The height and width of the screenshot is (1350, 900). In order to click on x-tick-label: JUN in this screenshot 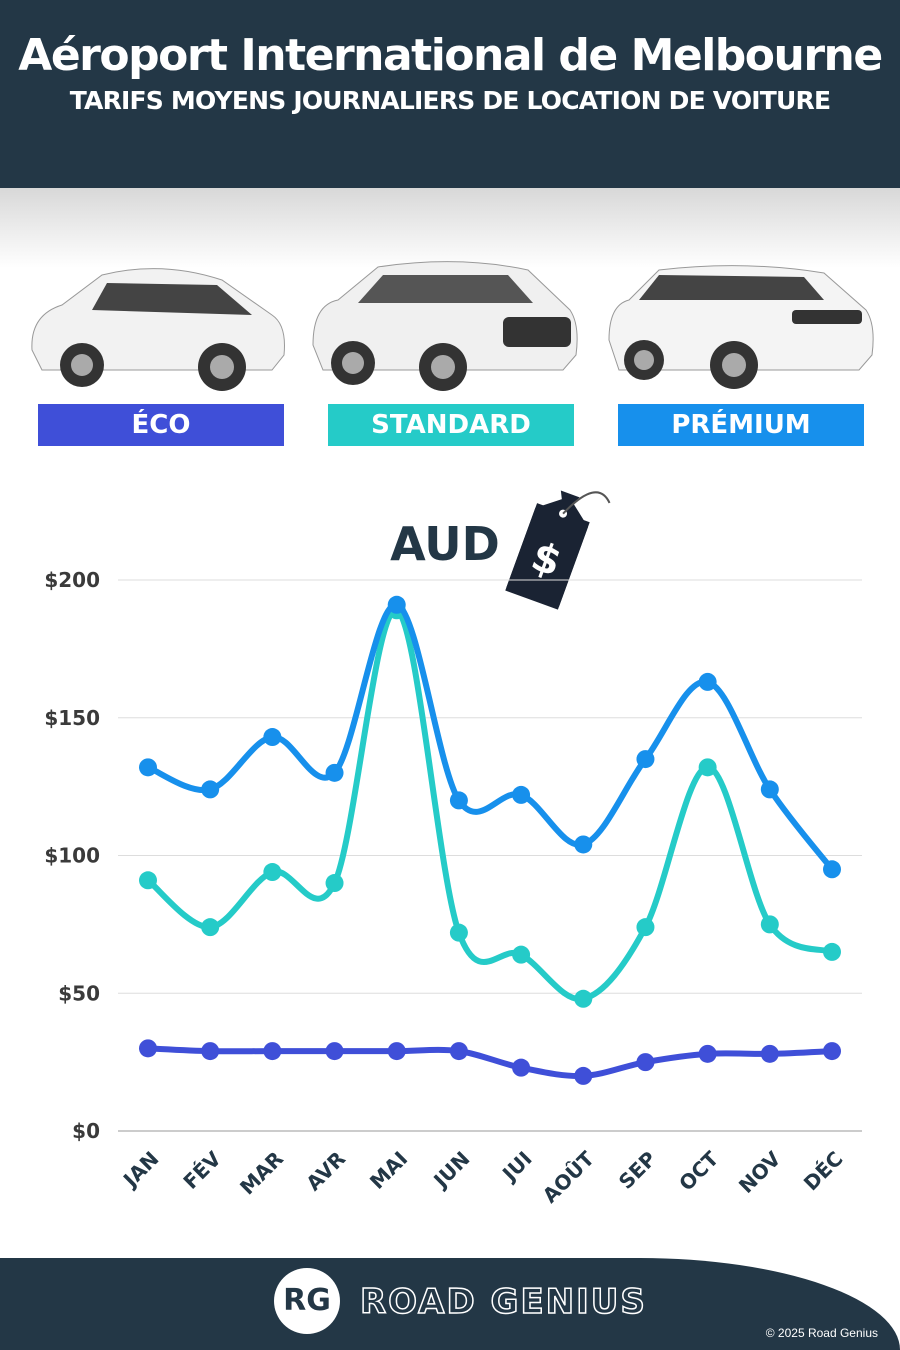, I will do `click(450, 1170)`.